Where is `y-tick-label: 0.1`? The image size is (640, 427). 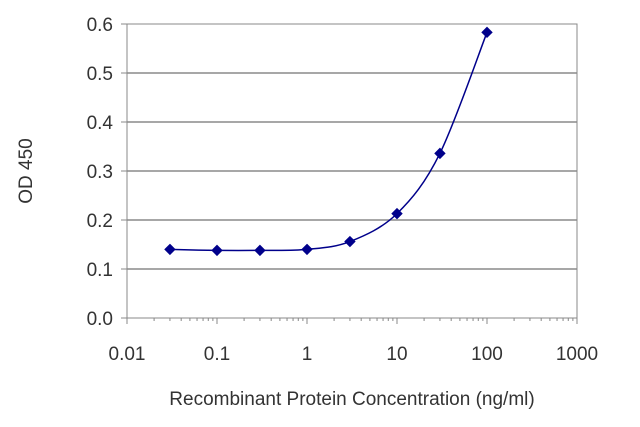 y-tick-label: 0.1 is located at coordinates (100, 270).